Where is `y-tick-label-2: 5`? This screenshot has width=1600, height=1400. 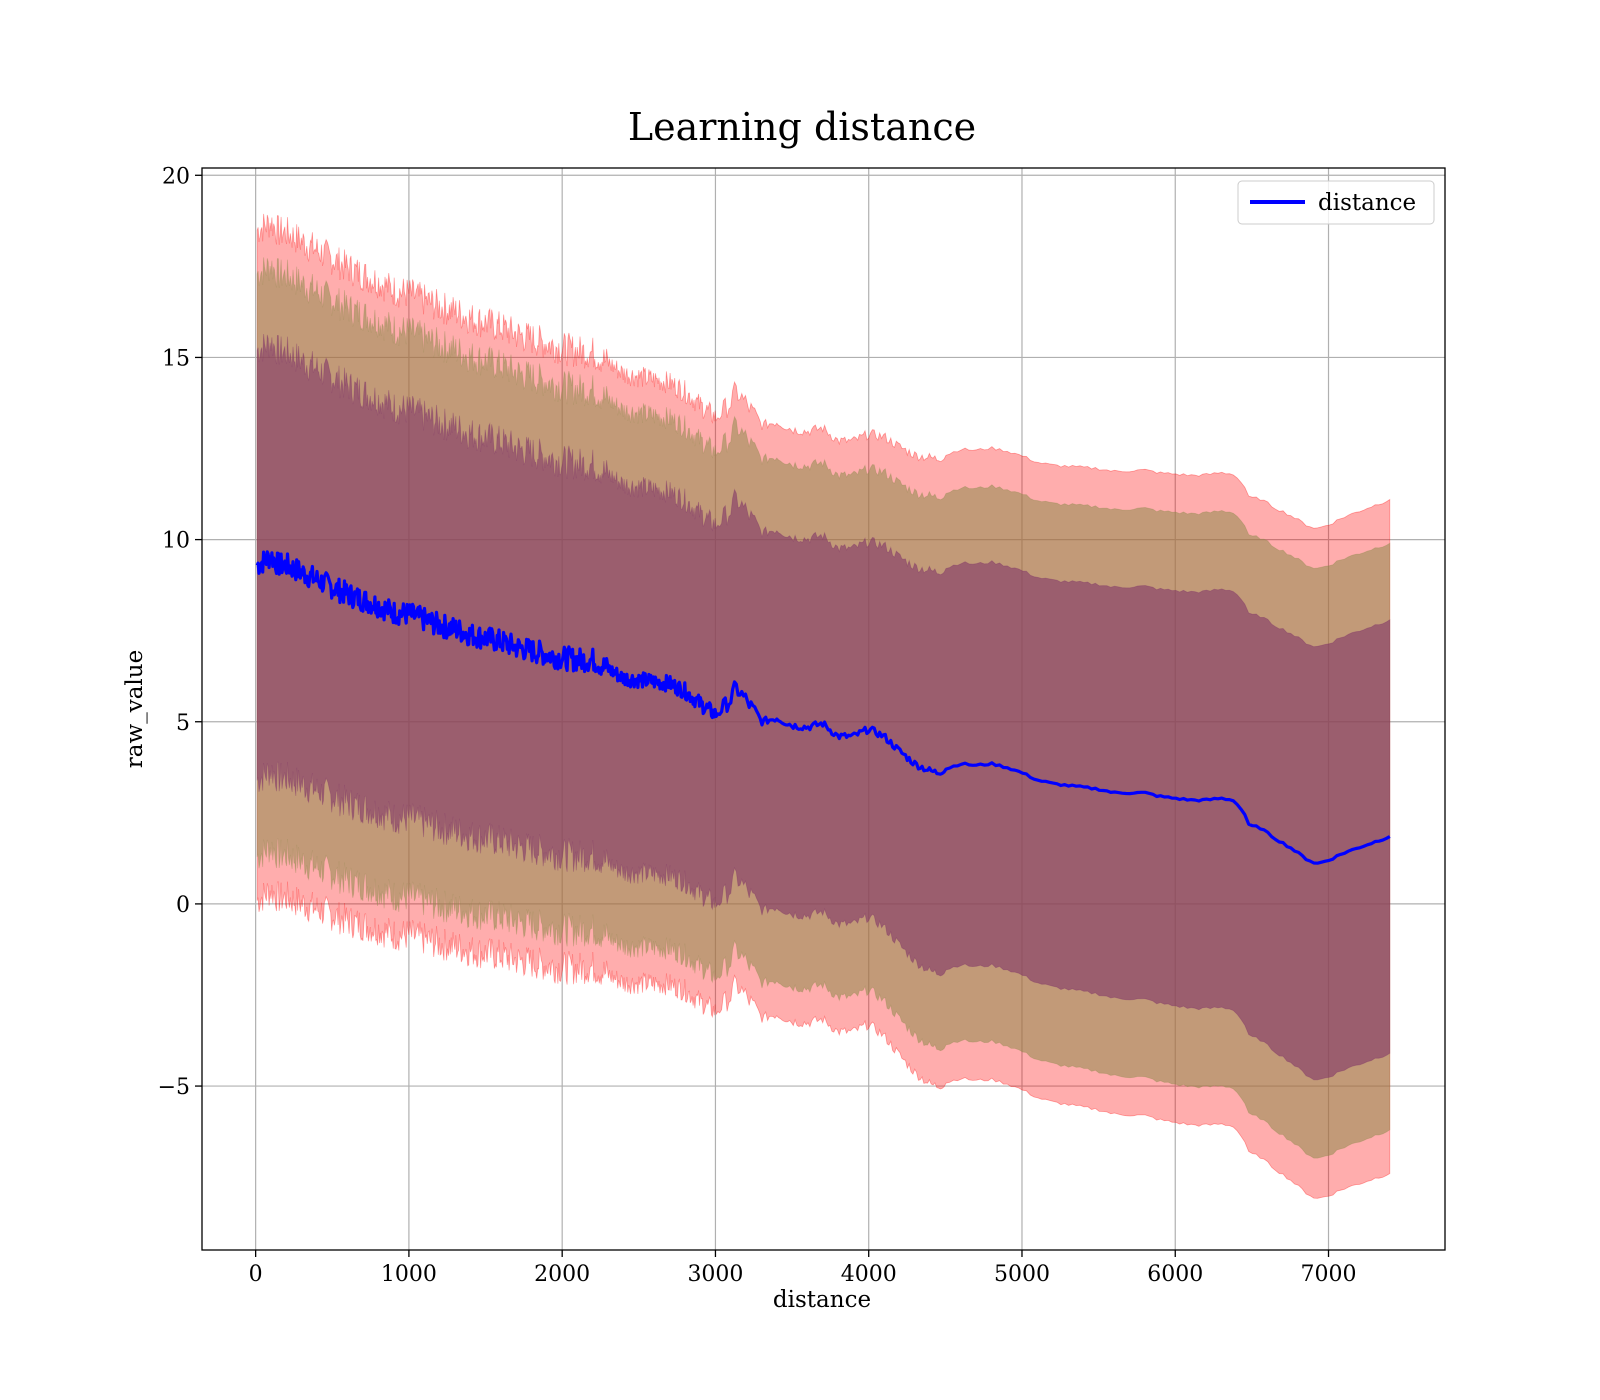
y-tick-label-2: 5 is located at coordinates (183, 723).